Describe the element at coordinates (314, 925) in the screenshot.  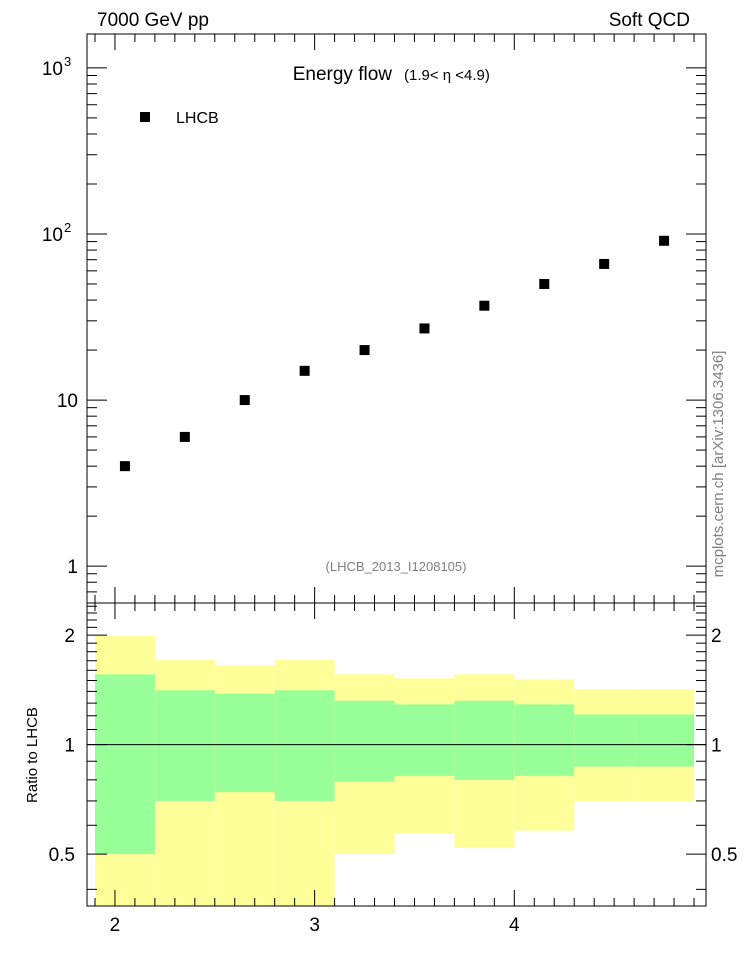
I see `x-tick-label: 3` at that location.